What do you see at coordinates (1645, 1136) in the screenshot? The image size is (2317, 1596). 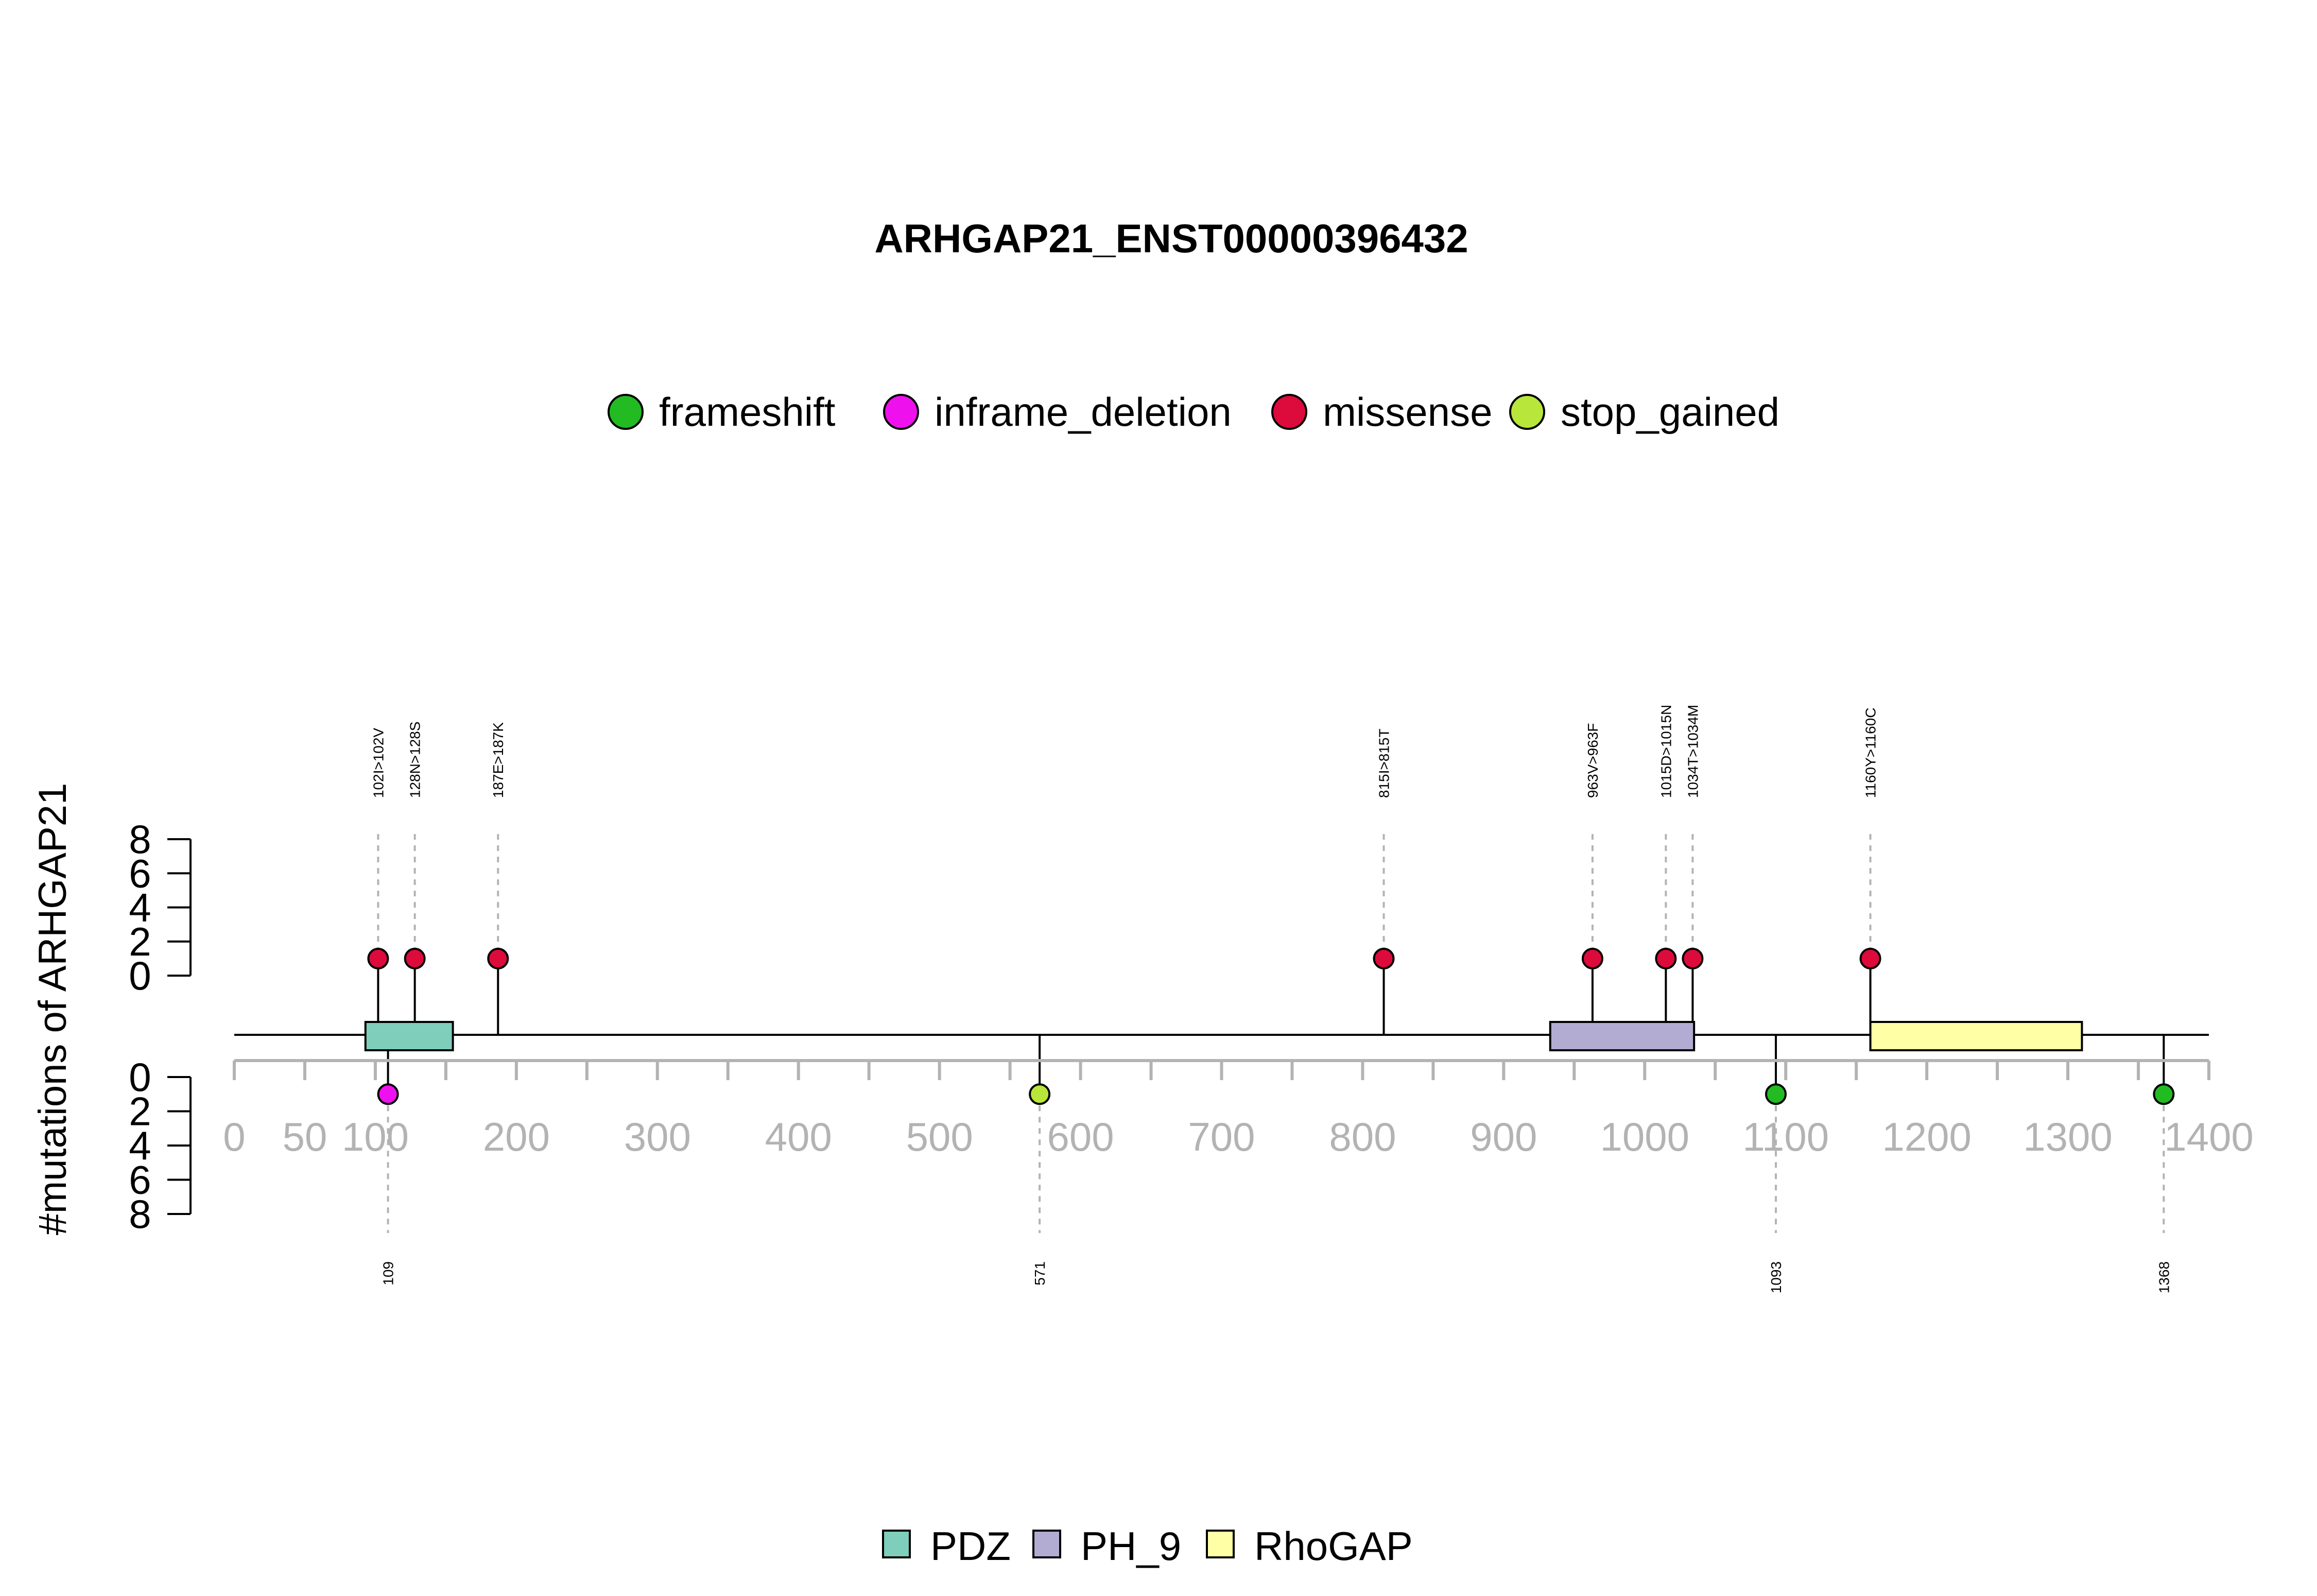 I see `x-tick-label: 1000` at bounding box center [1645, 1136].